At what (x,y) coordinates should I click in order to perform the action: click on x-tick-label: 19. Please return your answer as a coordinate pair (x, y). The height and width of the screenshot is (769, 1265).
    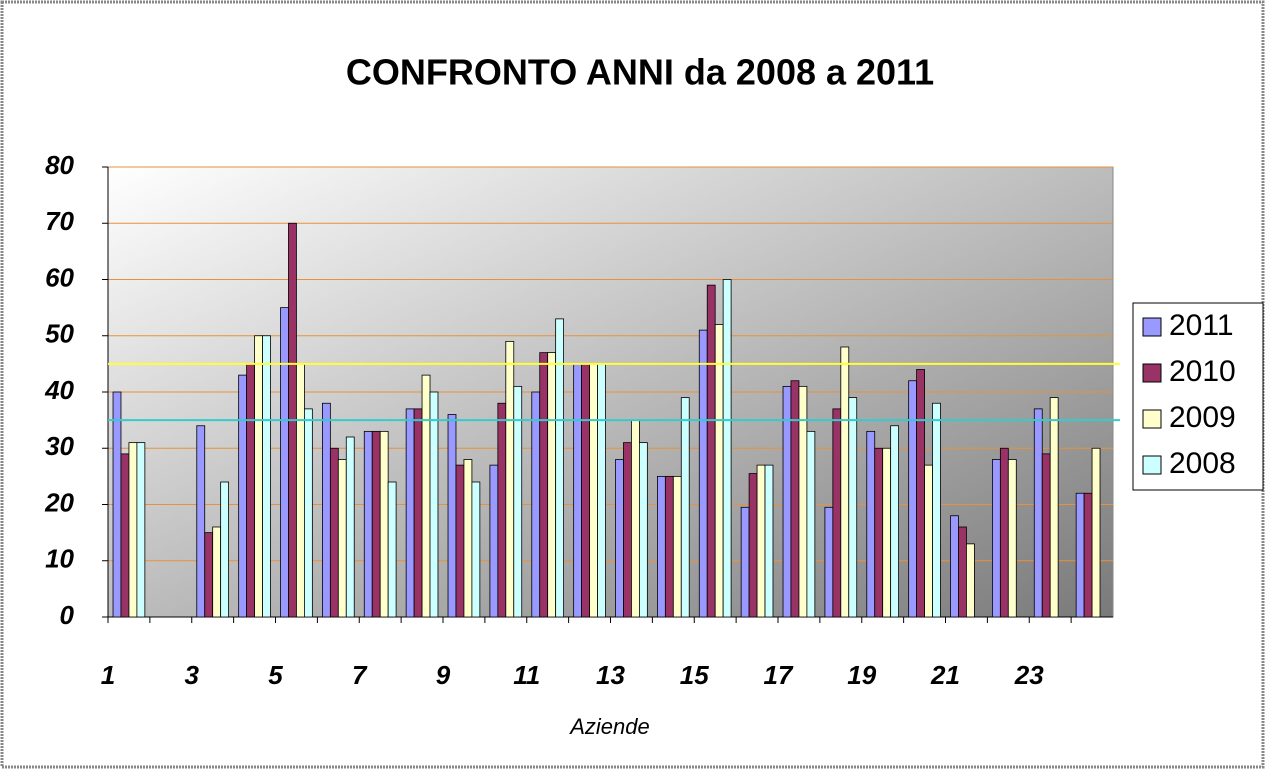
    Looking at the image, I should click on (861, 675).